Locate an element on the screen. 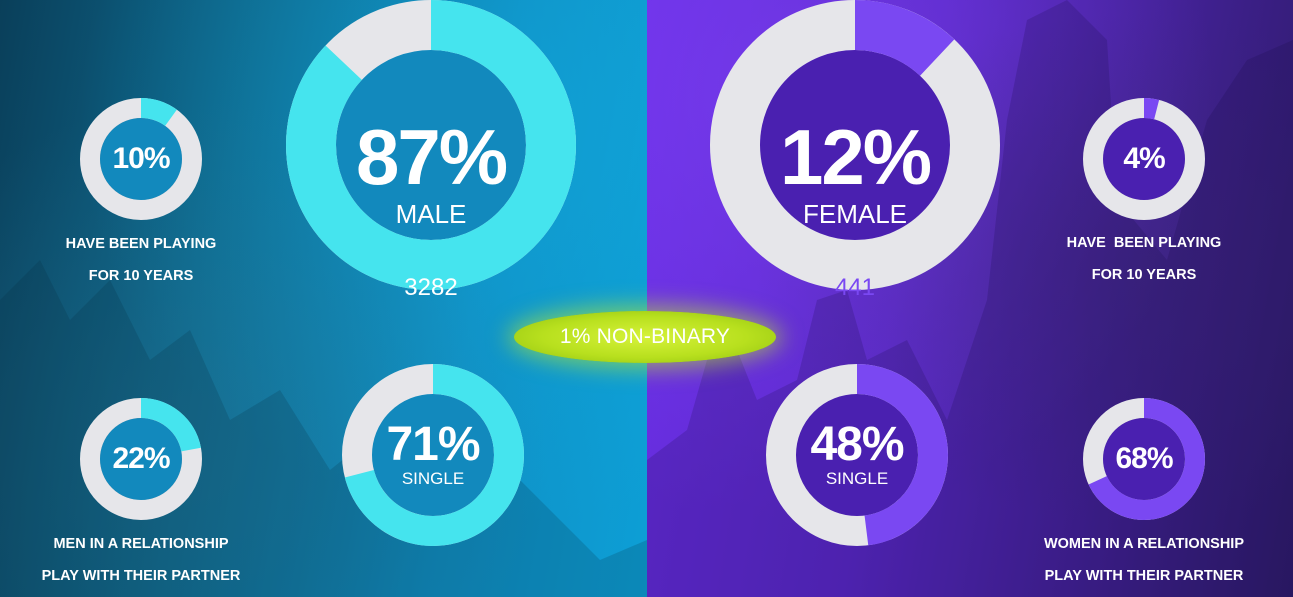  female-veteran-donut is located at coordinates (1144, 159).